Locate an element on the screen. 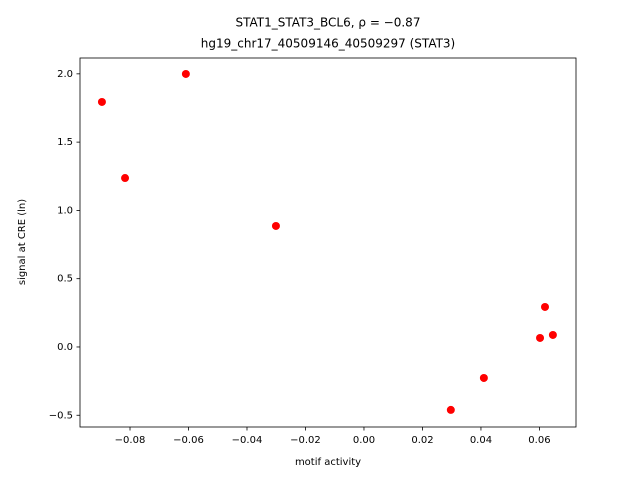  y-axis-label: signal at CRE (ln) is located at coordinates (22, 242).